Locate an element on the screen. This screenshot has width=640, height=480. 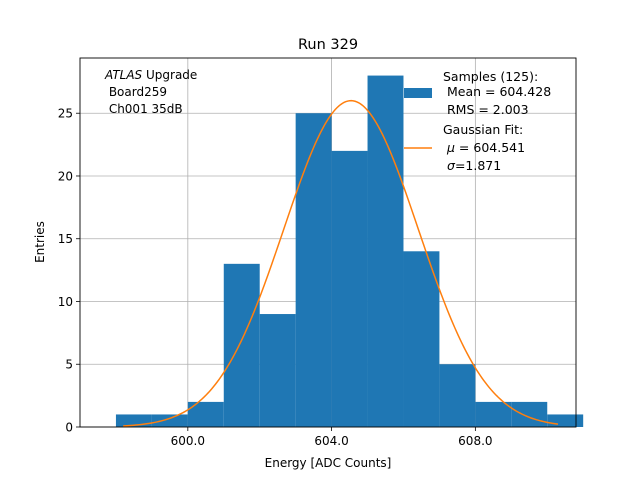
atlas-annotation: ATLAS Upgrade Board259 Ch001 35dB is located at coordinates (150, 92).